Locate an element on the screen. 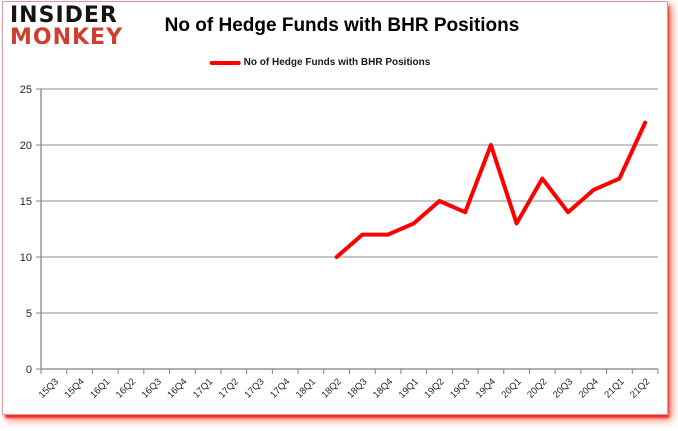 This screenshot has width=678, height=431. insider-monkey-logo: INSIDER MONKEY is located at coordinates (66, 27).